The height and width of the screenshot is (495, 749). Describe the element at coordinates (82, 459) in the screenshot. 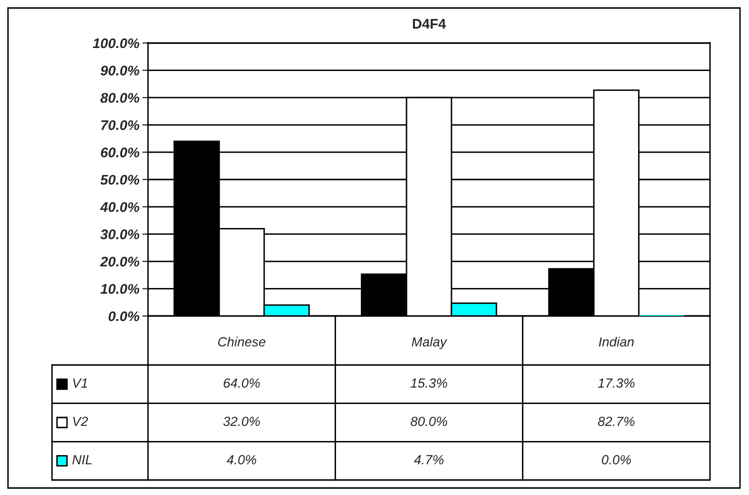

I see `legend-label: NIL` at that location.